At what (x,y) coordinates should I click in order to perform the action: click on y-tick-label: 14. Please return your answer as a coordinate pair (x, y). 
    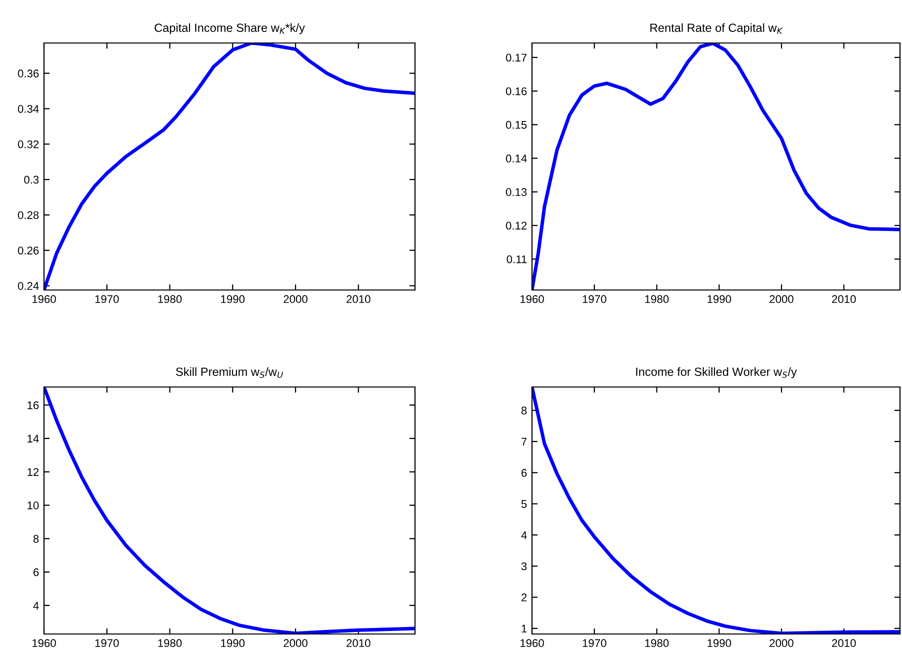
    Looking at the image, I should click on (33, 438).